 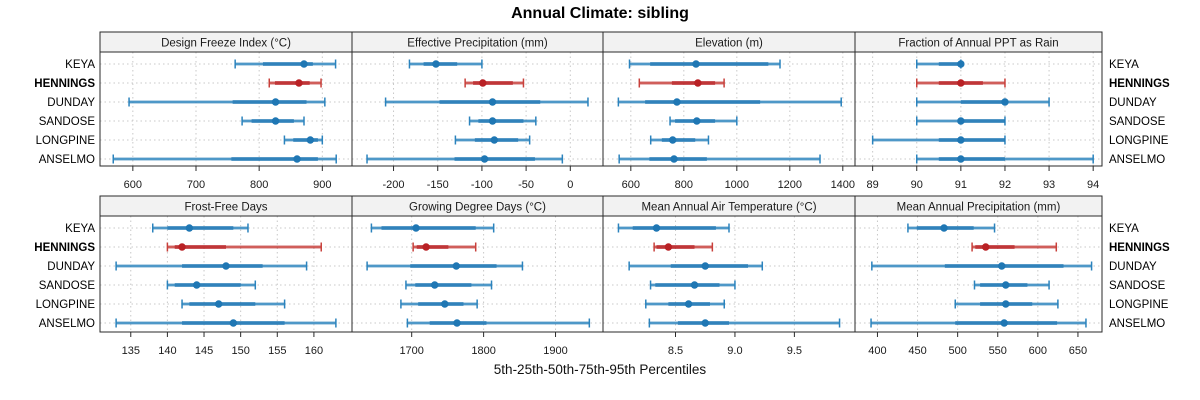 I want to click on series-sandose-mean-annual-precipitation, so click(x=1011, y=285).